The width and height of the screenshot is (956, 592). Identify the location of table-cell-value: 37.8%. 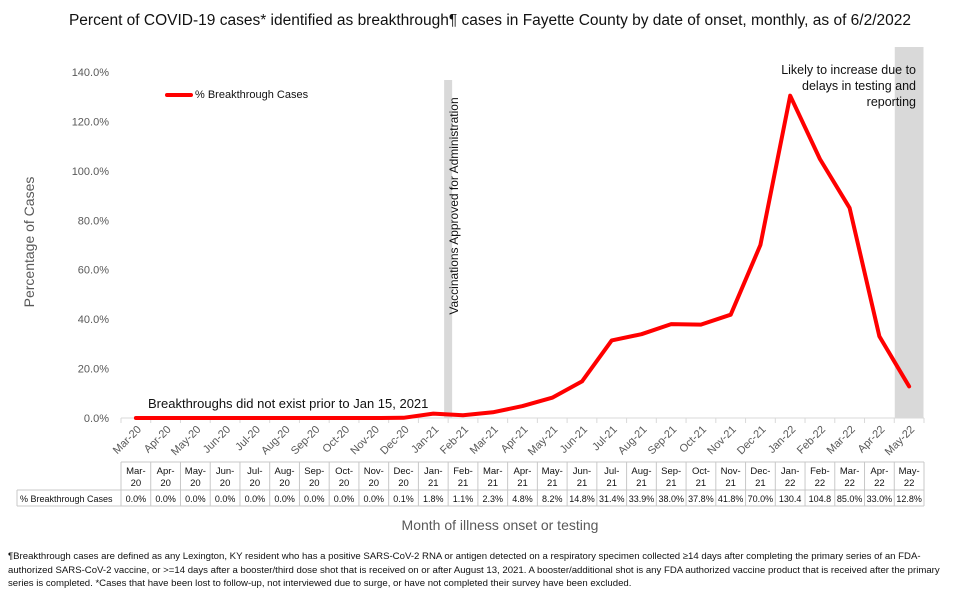
(701, 499).